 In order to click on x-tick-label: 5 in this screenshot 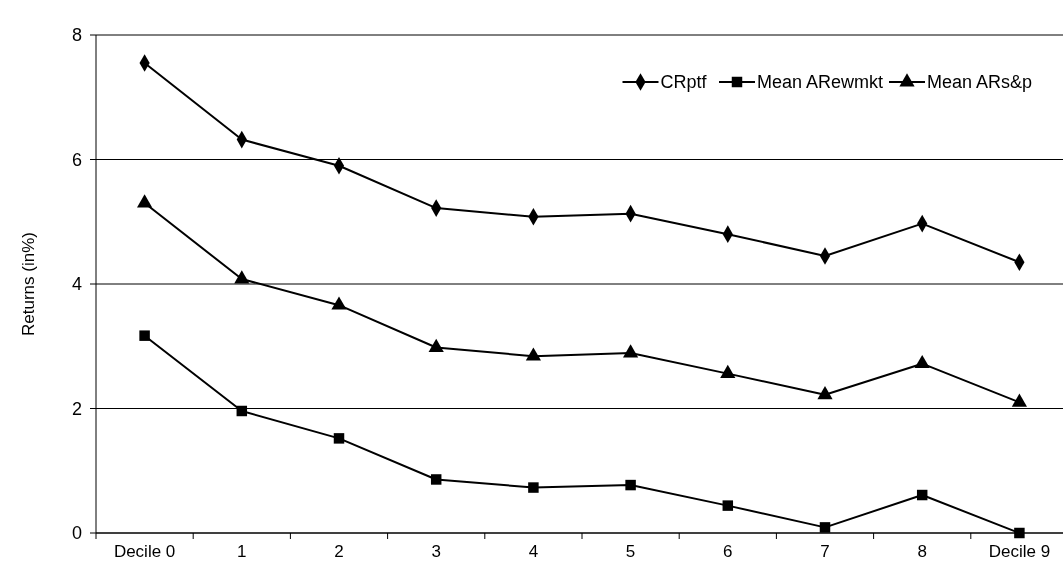, I will do `click(630, 551)`.